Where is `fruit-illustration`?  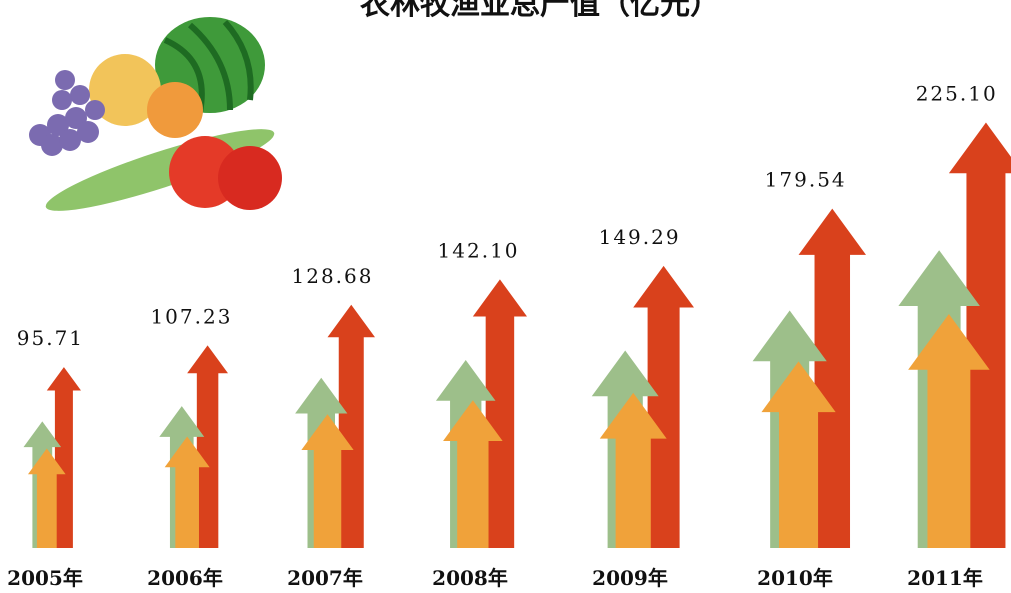
fruit-illustration is located at coordinates (155, 114).